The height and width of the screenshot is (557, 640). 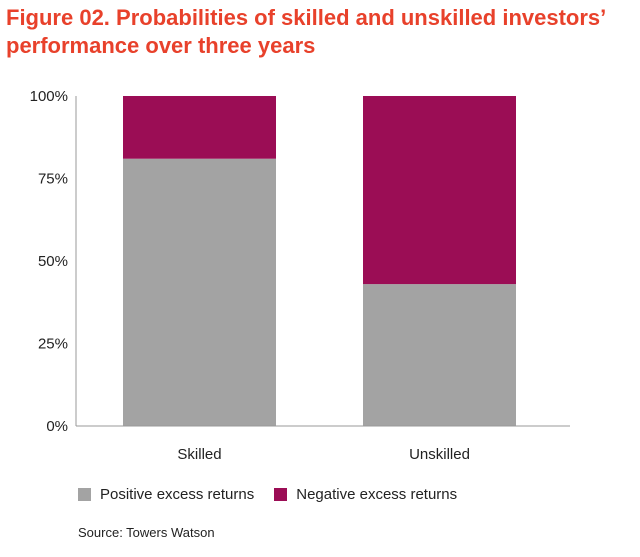 What do you see at coordinates (199, 292) in the screenshot?
I see `bar-positive-skilled` at bounding box center [199, 292].